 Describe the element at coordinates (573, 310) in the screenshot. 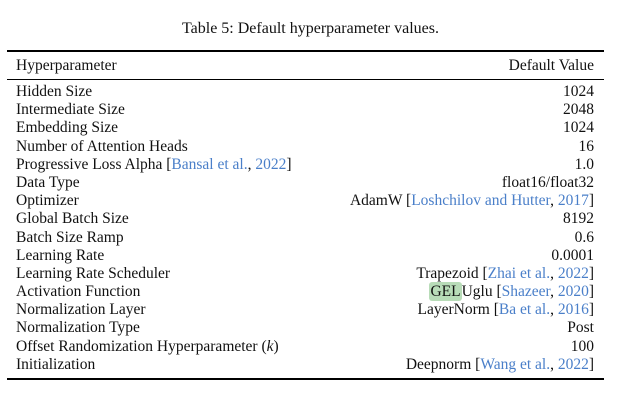

I see `citation-year-link: 2016` at that location.